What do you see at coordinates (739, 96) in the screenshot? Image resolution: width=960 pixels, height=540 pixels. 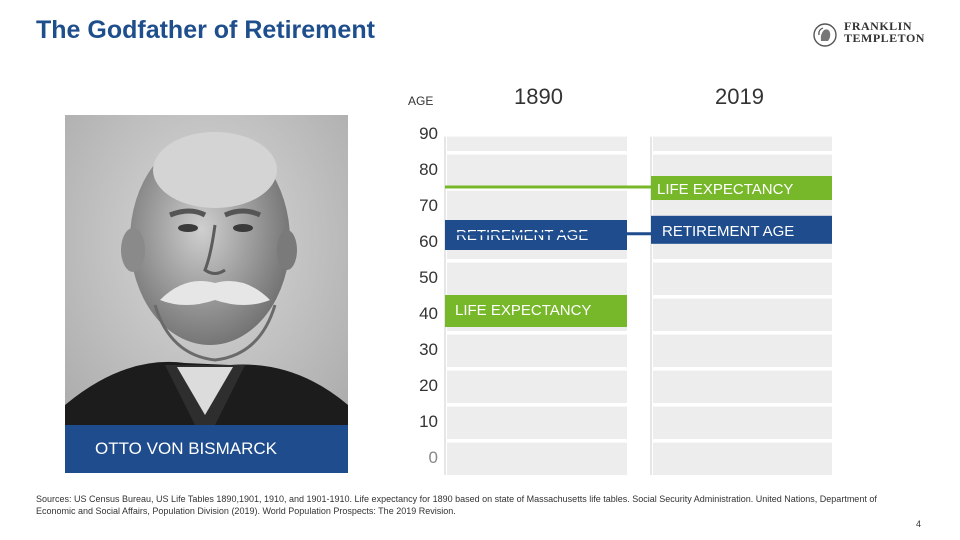 I see `year-label-2019: 2019` at bounding box center [739, 96].